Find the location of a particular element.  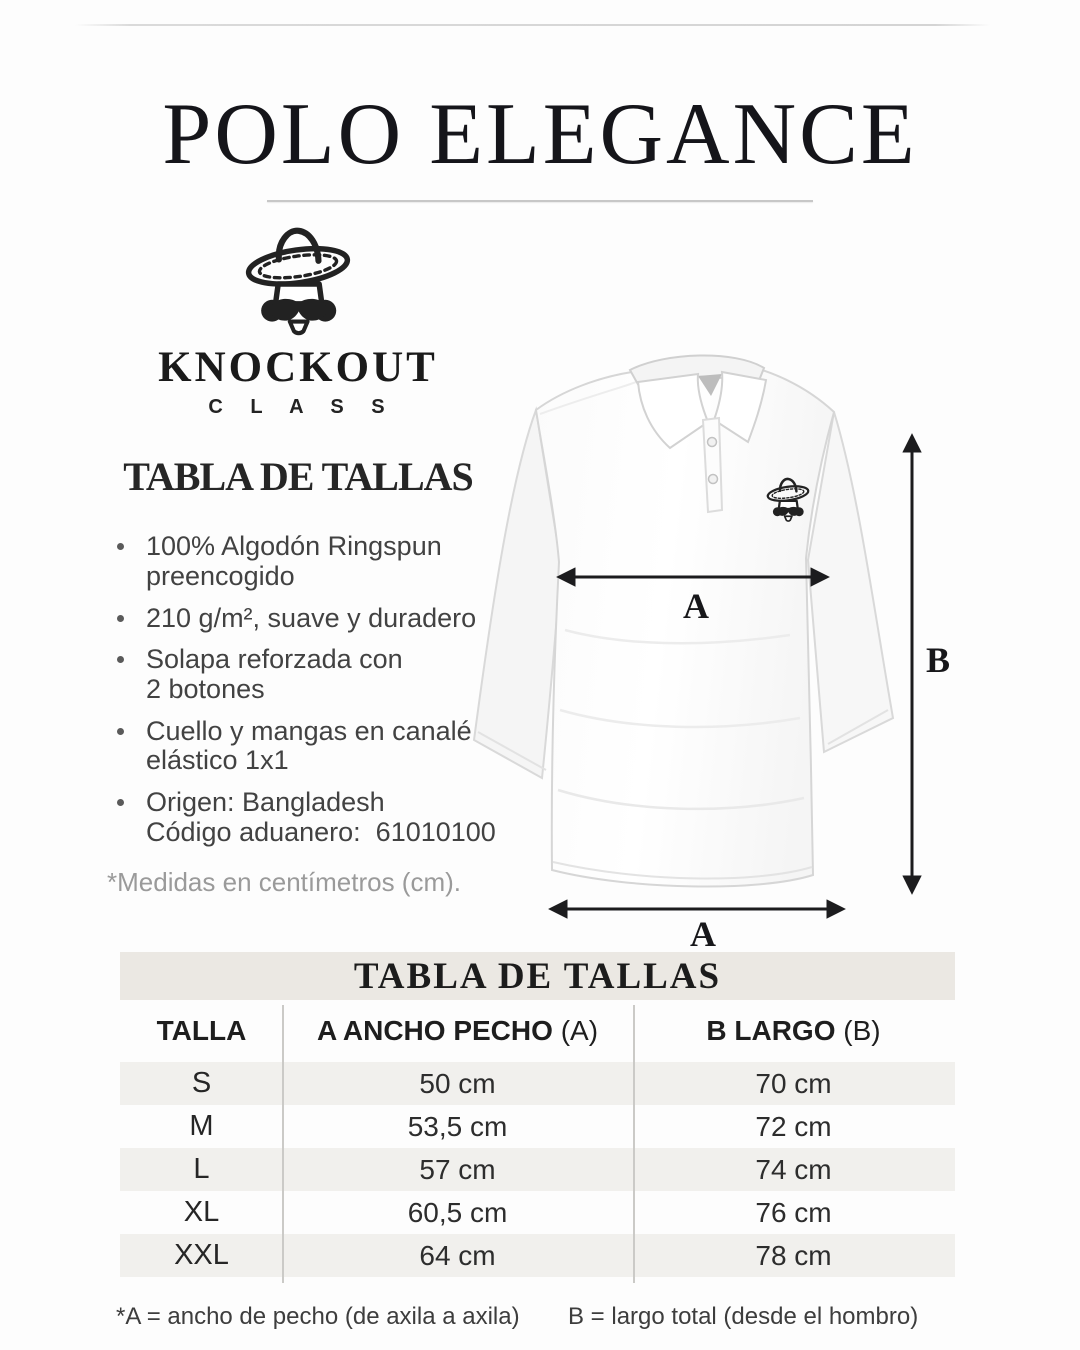

cell-chest: 57 cm is located at coordinates (457, 1169).